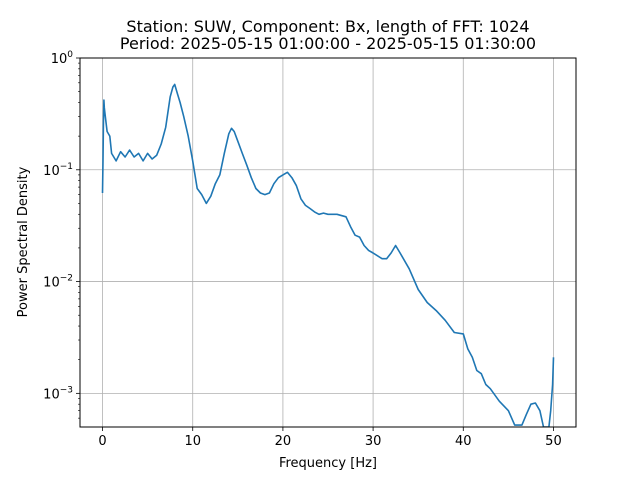 This screenshot has height=480, width=640. What do you see at coordinates (328, 463) in the screenshot?
I see `x-axis-label: Frequency [Hz]` at bounding box center [328, 463].